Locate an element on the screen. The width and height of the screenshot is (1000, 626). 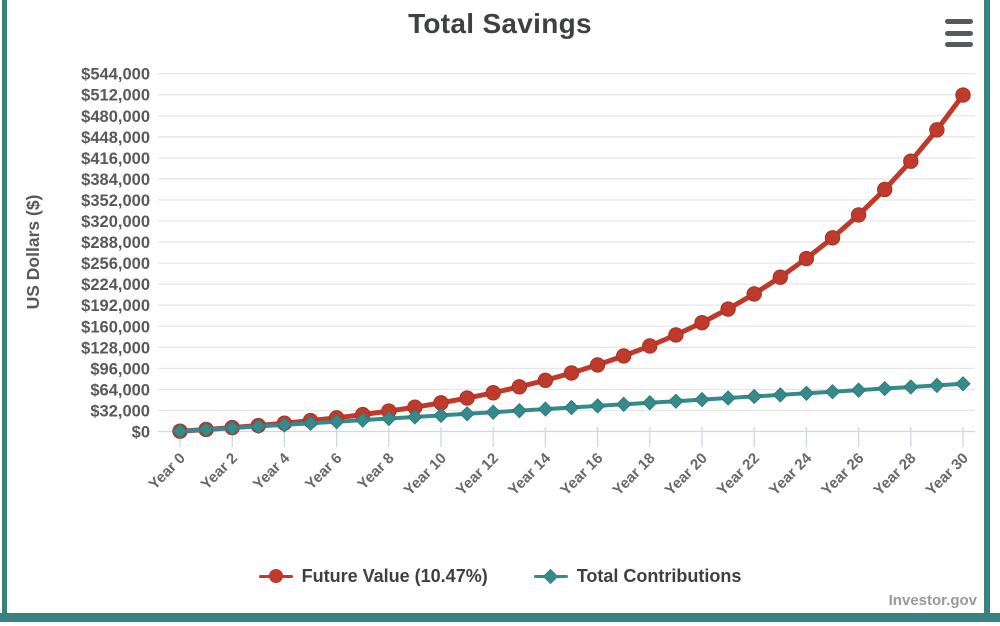
y-tick-label: $160,000 is located at coordinates (115, 327).